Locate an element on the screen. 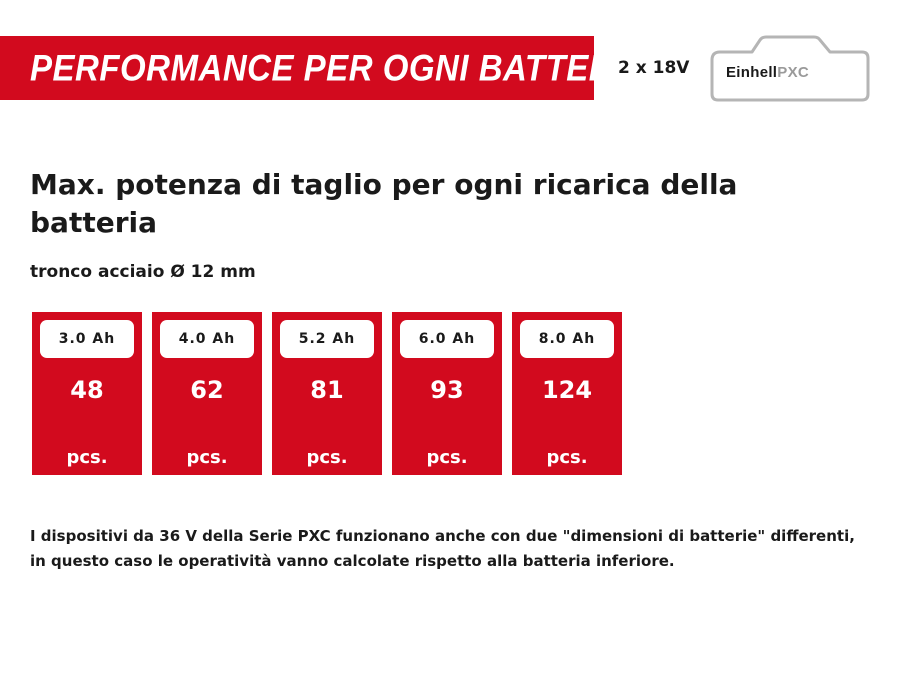 The height and width of the screenshot is (675, 900). title-banner: PERFORMANCE PER OGNI BATTERIA is located at coordinates (323, 68).